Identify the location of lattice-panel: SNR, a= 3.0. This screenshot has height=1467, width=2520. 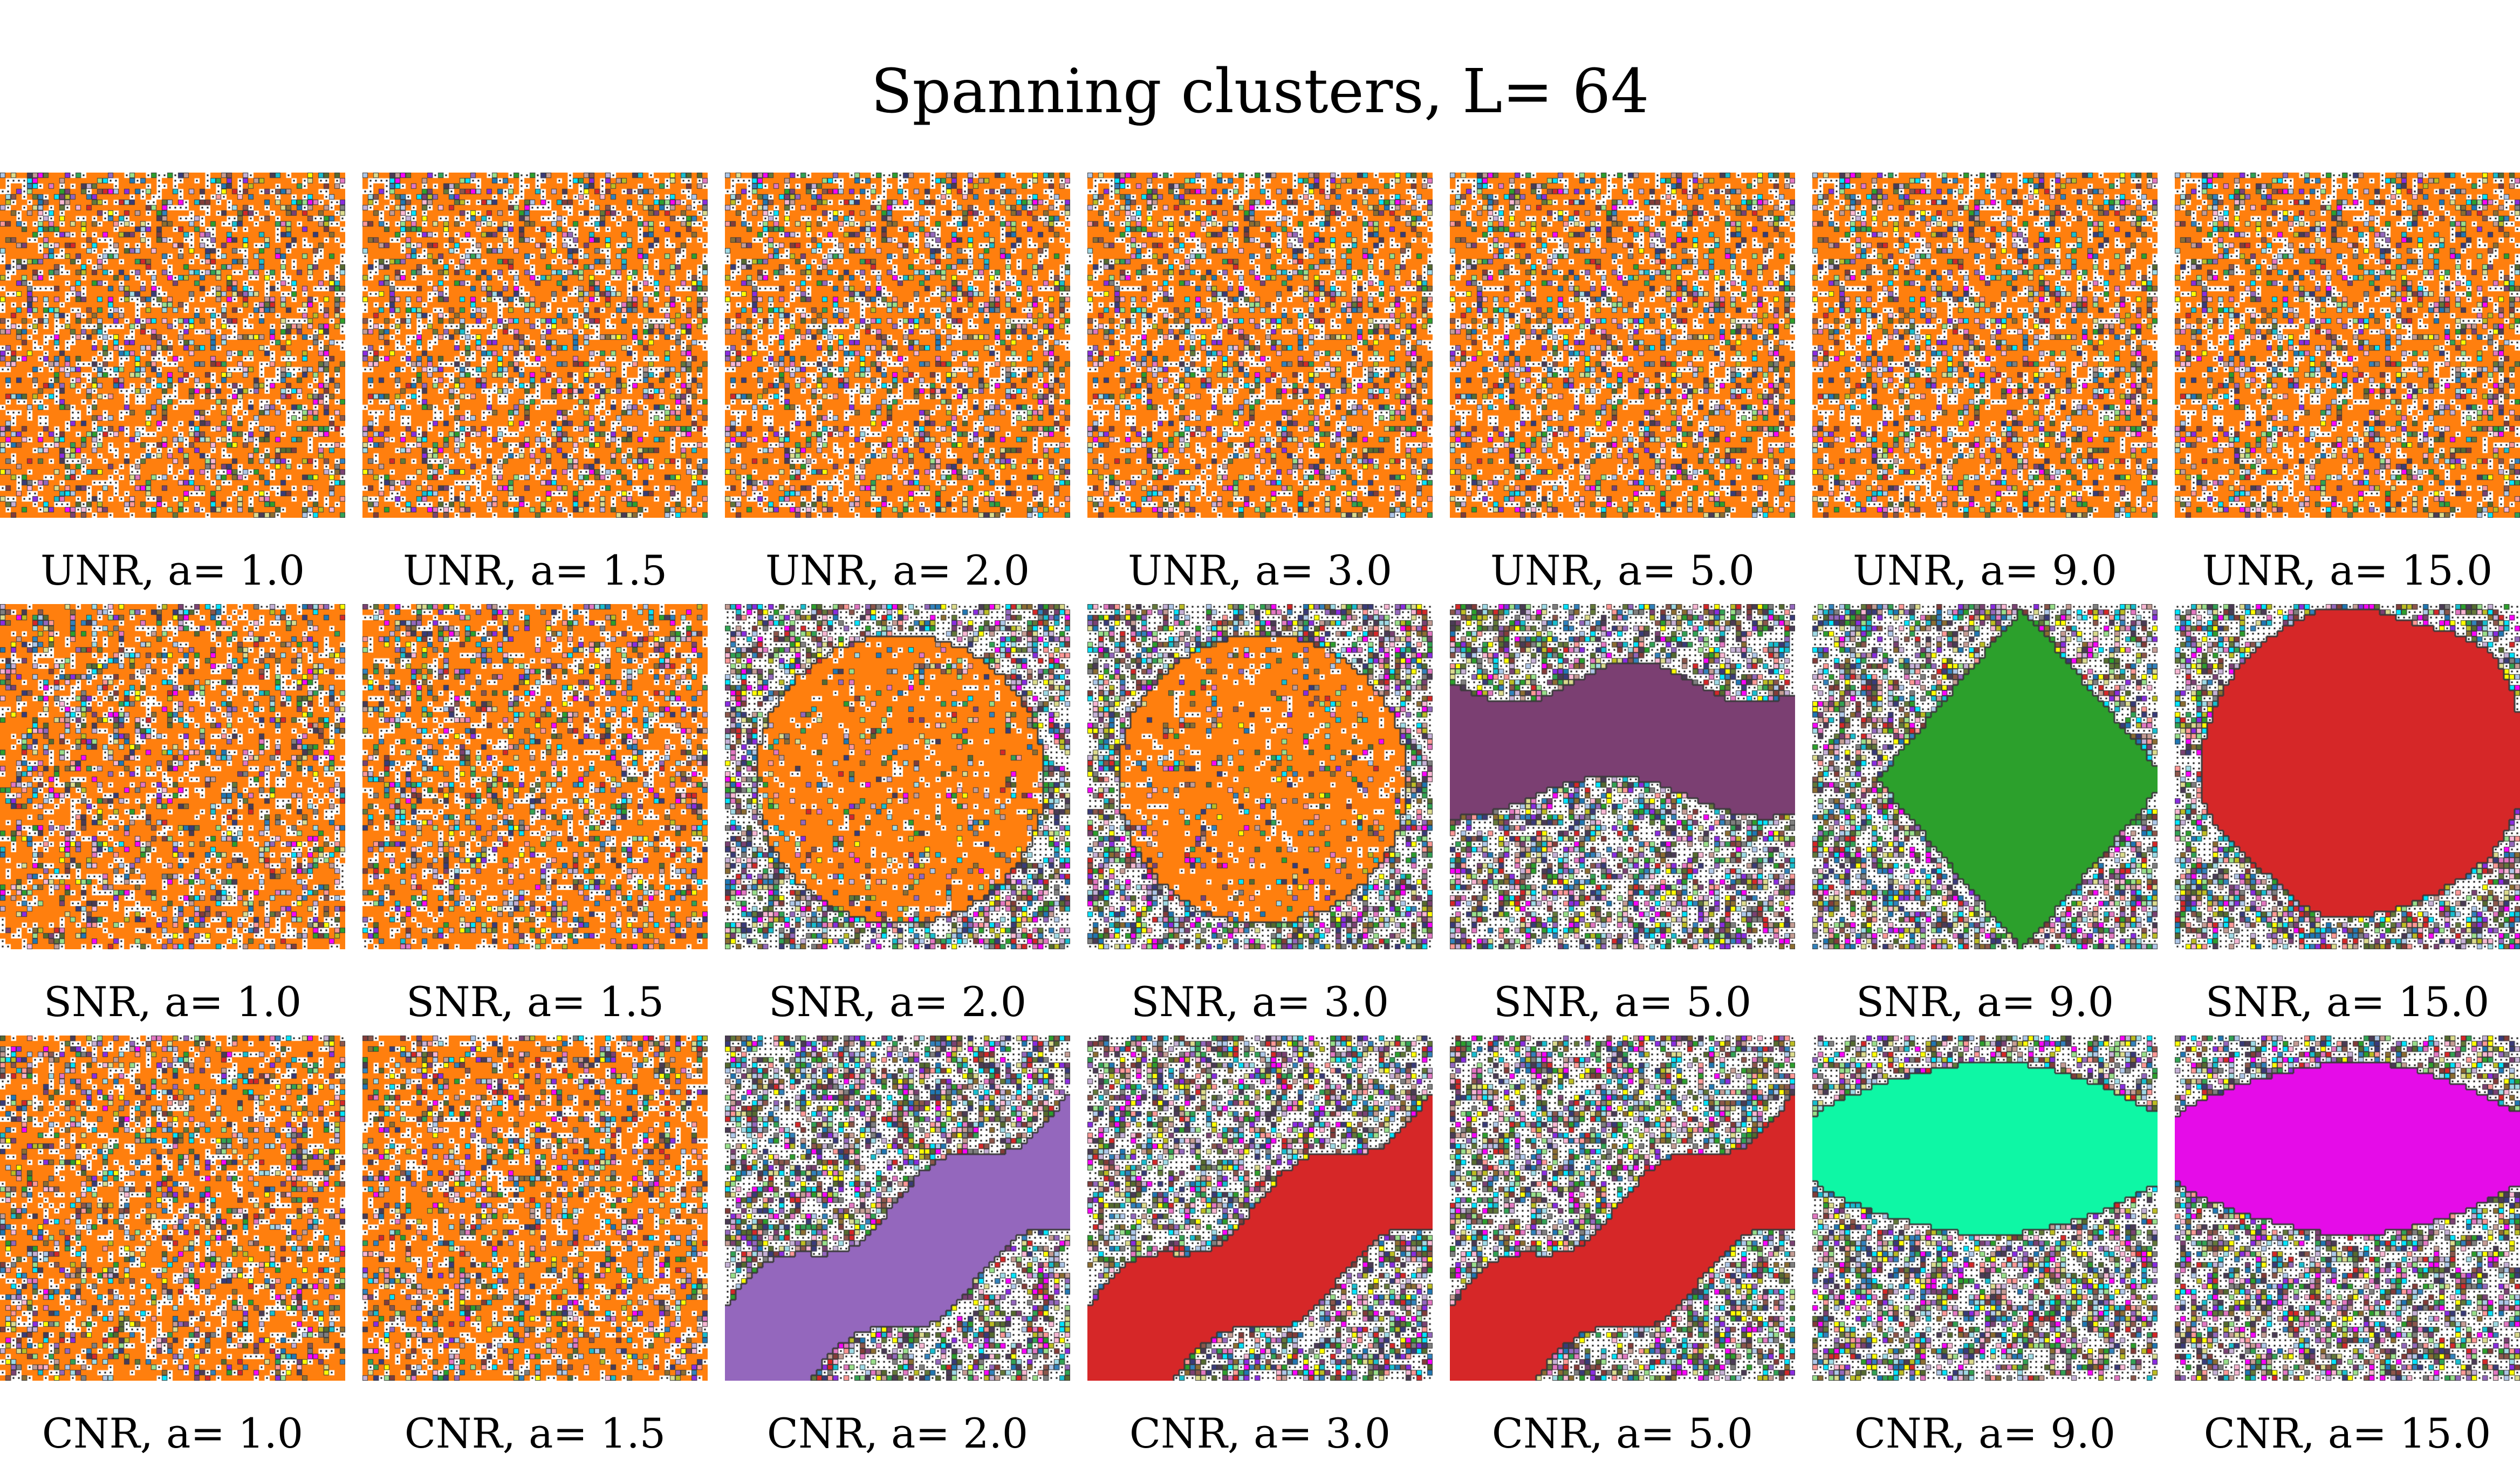
(1260, 815).